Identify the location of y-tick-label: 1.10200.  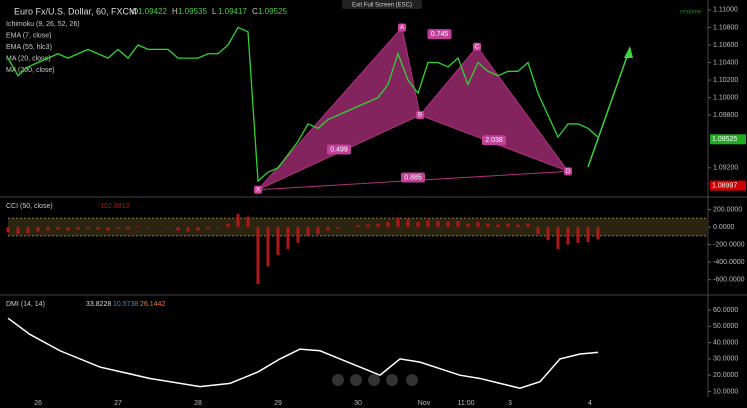
(725, 80).